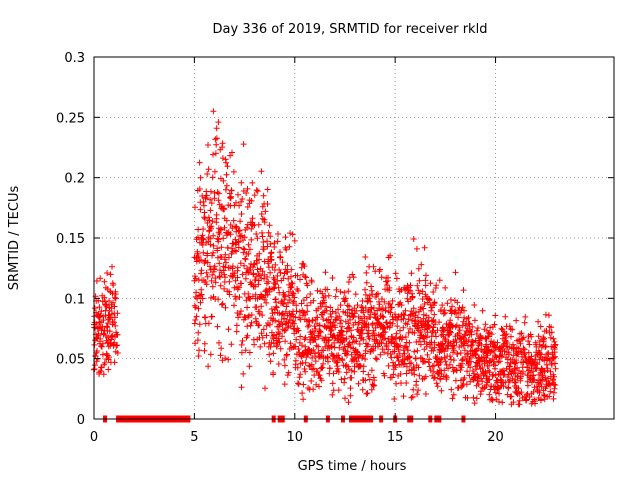  I want to click on y-tick-label: 0.15, so click(70, 239).